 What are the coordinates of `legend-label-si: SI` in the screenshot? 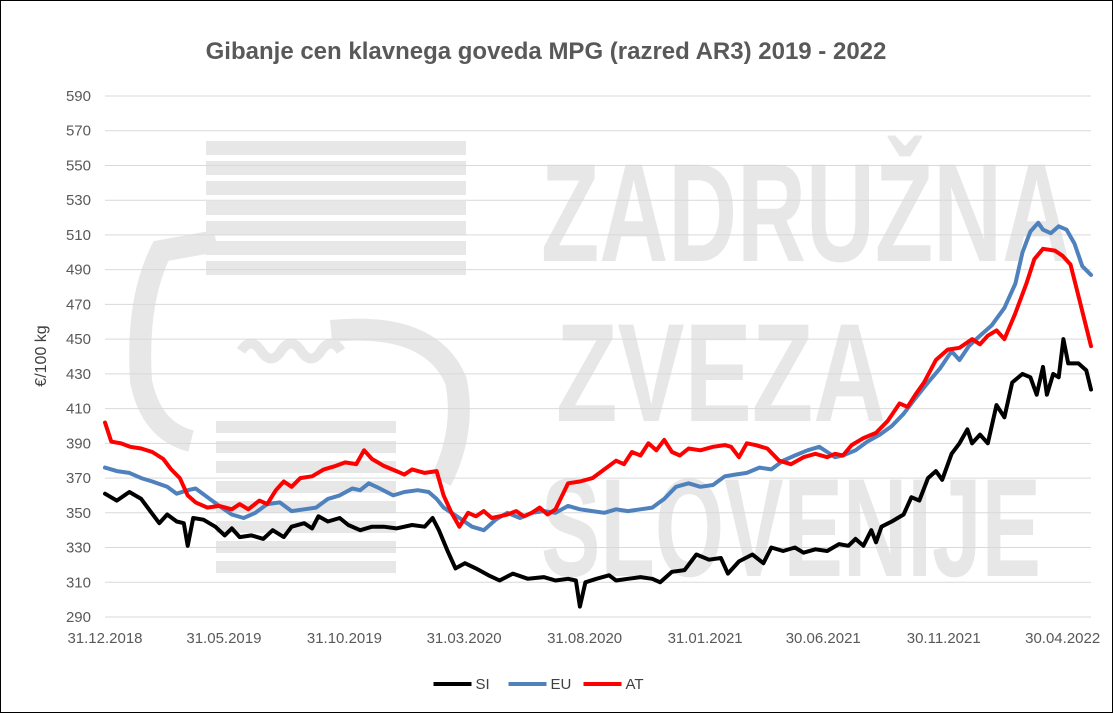 It's located at (483, 684).